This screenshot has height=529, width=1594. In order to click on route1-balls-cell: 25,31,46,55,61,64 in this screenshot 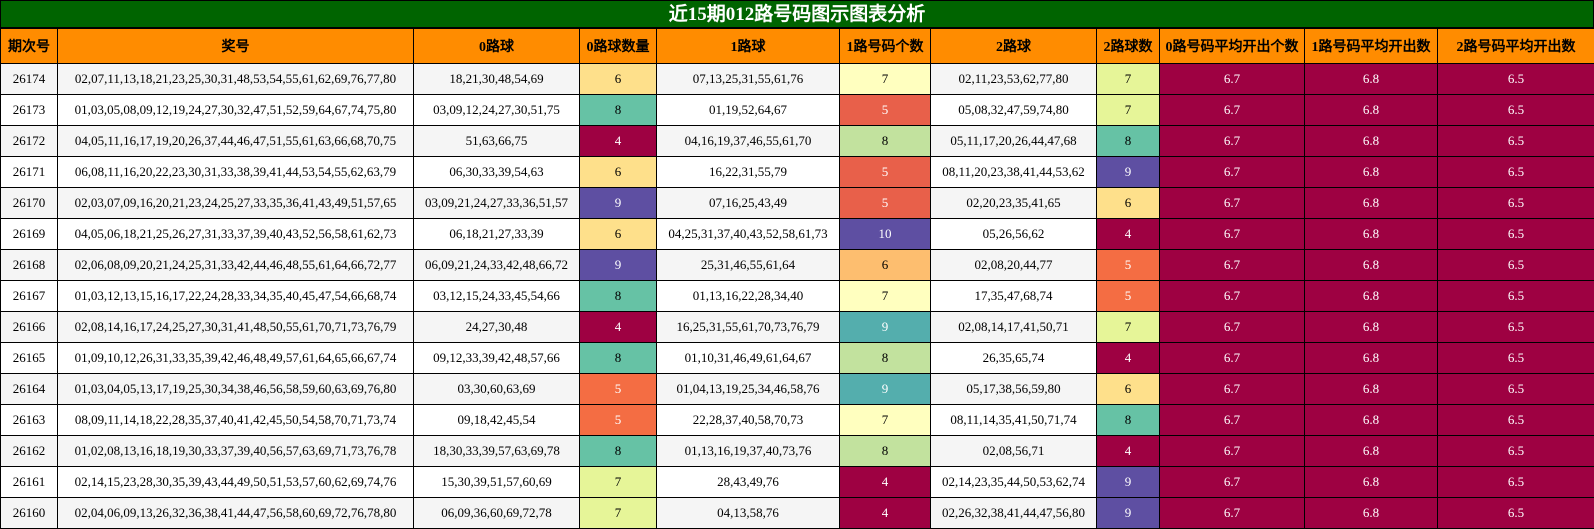, I will do `click(748, 265)`.